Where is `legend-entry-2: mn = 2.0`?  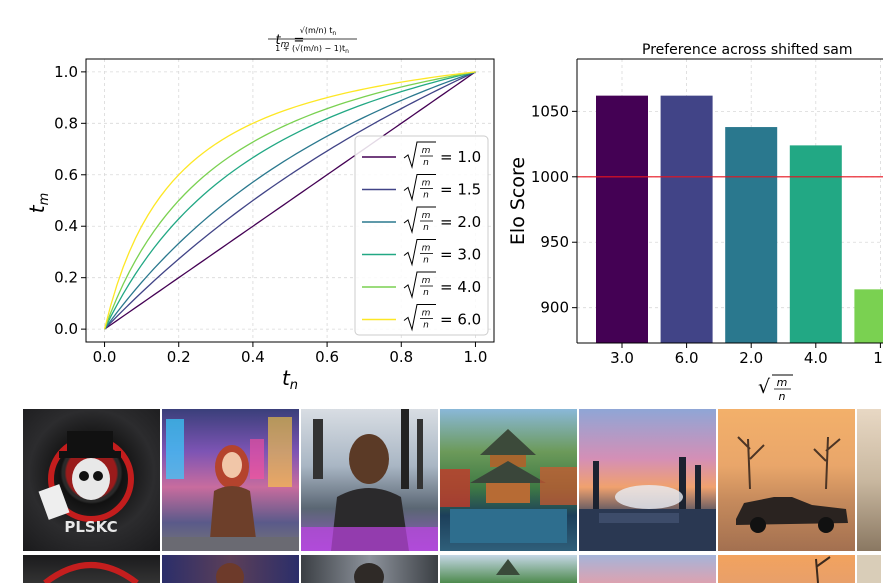
legend-entry-2: mn = 2.0 is located at coordinates (421, 220).